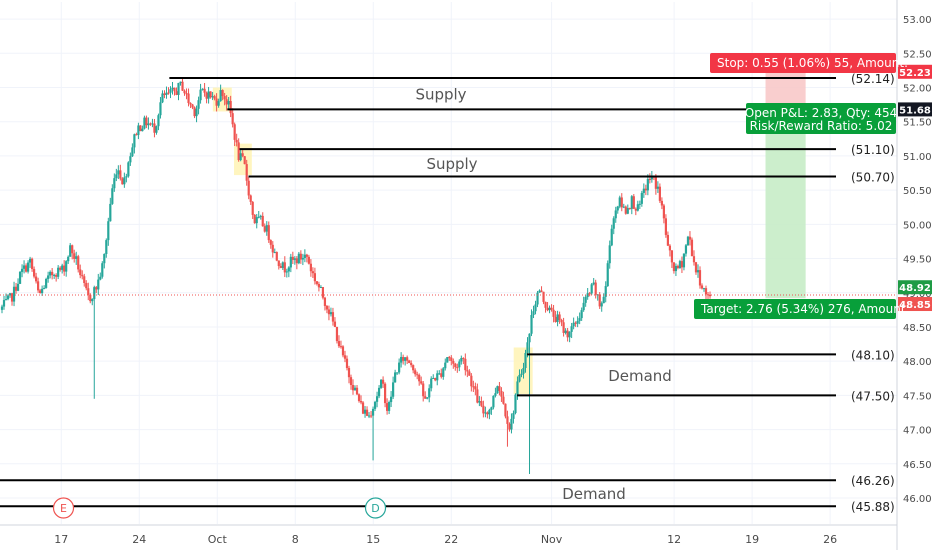 The image size is (932, 550). What do you see at coordinates (873, 79) in the screenshot?
I see `level-label: (52.14)` at bounding box center [873, 79].